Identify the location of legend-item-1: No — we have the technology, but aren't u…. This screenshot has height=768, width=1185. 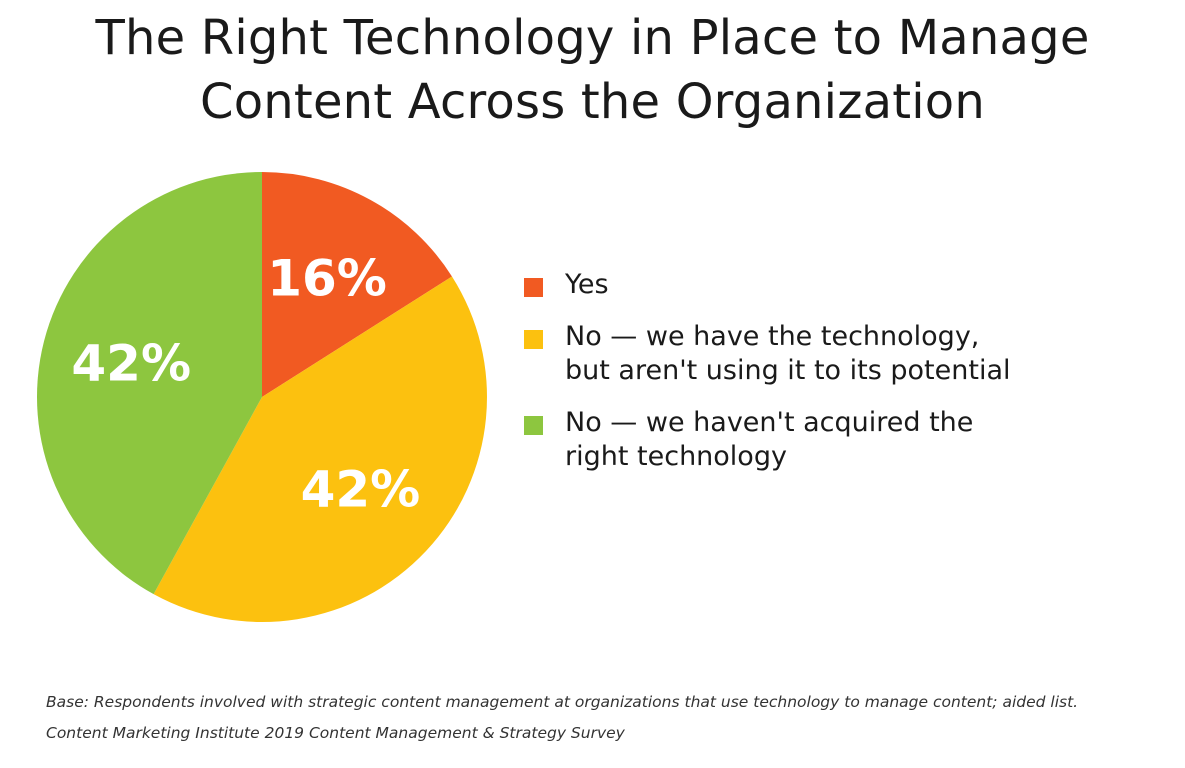
(844, 354).